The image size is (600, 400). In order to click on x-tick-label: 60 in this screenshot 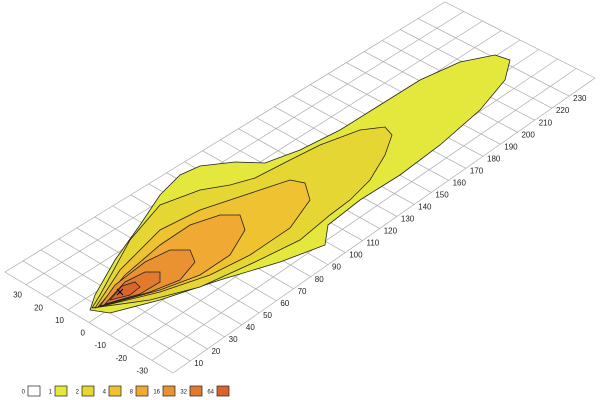, I will do `click(284, 303)`.